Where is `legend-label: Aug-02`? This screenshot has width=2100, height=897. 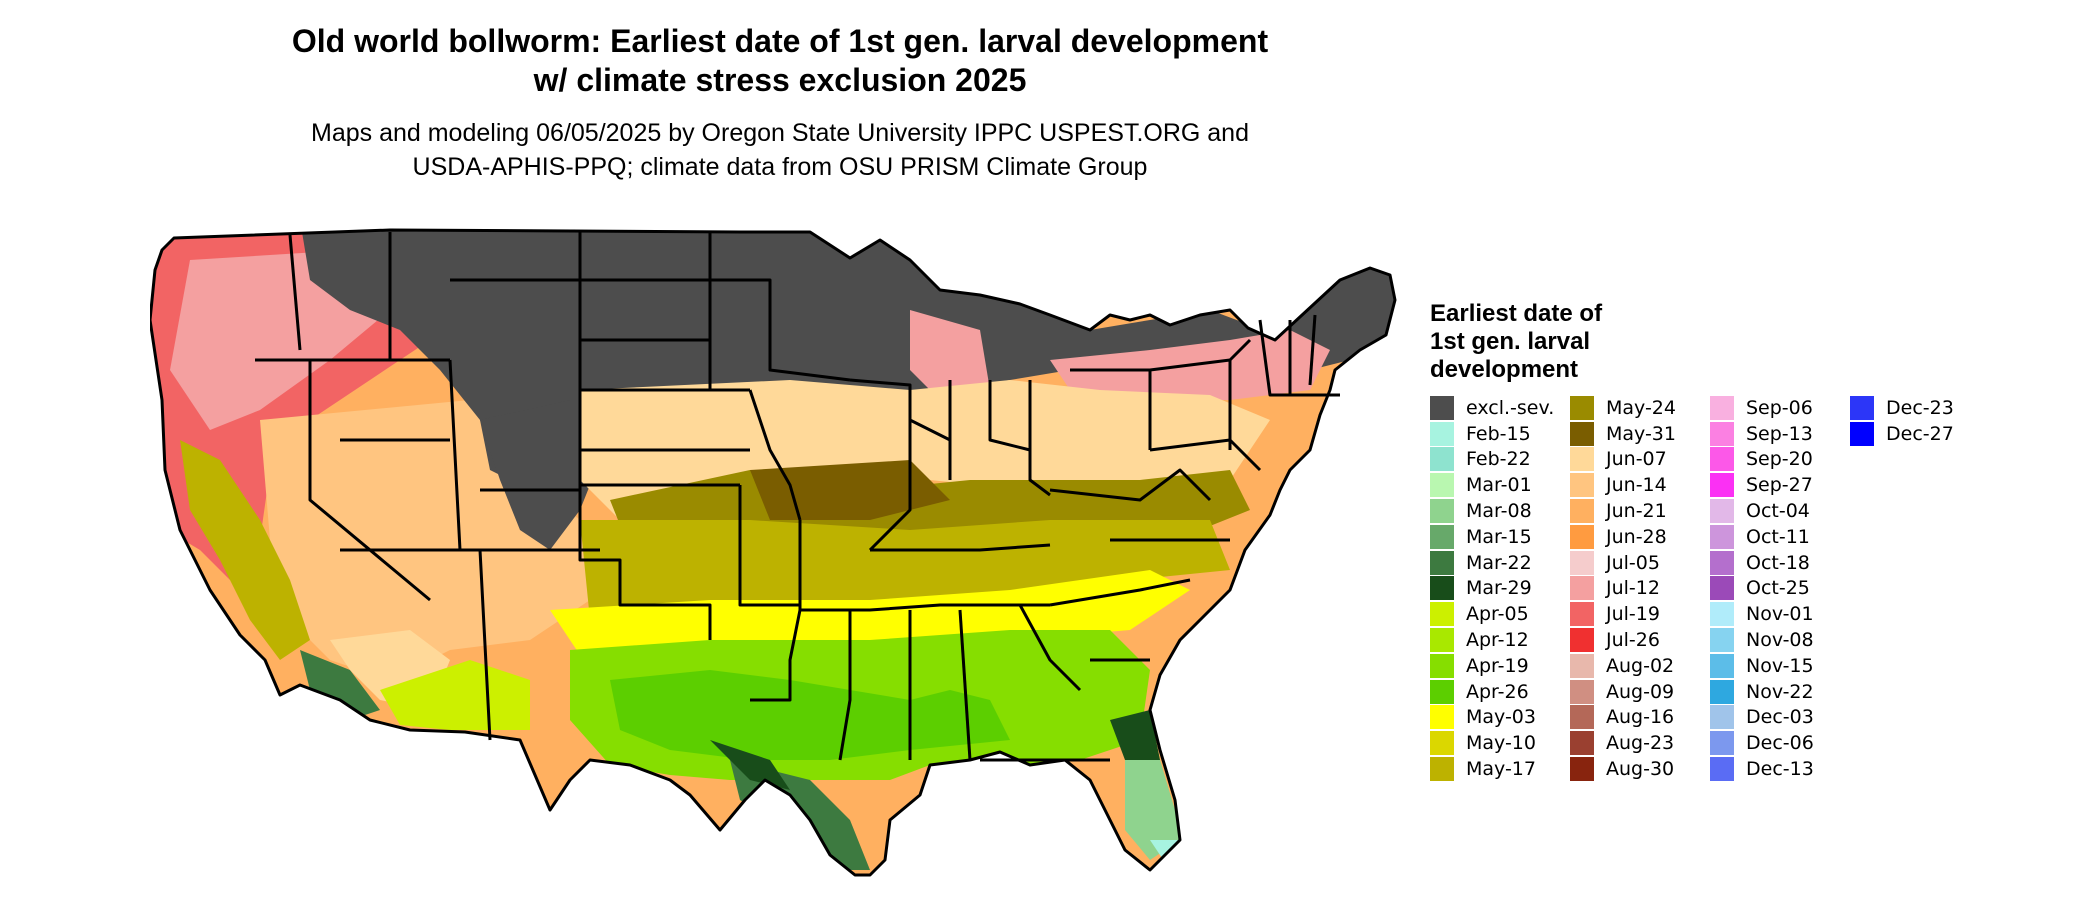 legend-label: Aug-02 is located at coordinates (1640, 665).